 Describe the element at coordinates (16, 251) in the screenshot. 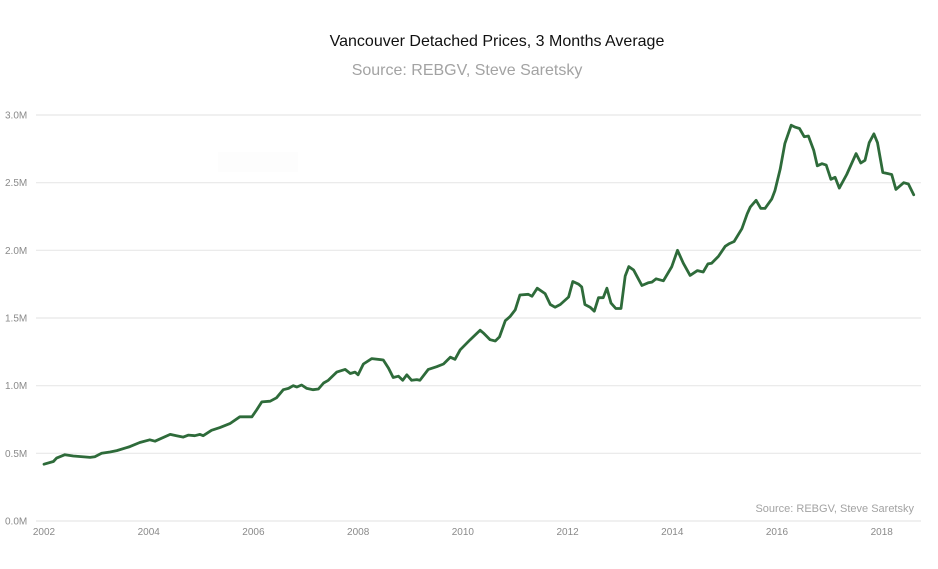

I see `y-tick-label: 2.0M` at that location.